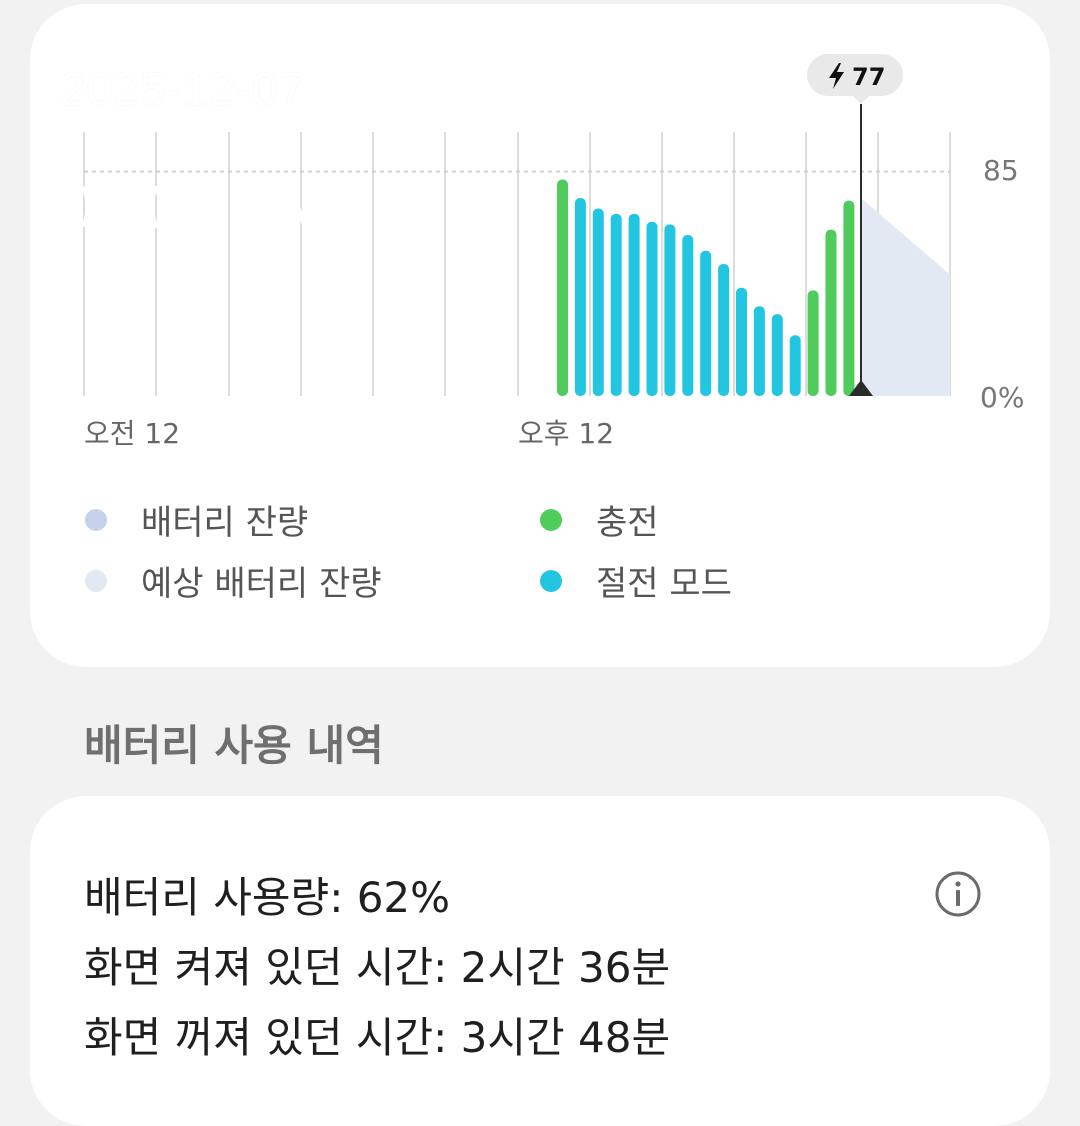  I want to click on y-tick-label: 85, so click(1001, 170).